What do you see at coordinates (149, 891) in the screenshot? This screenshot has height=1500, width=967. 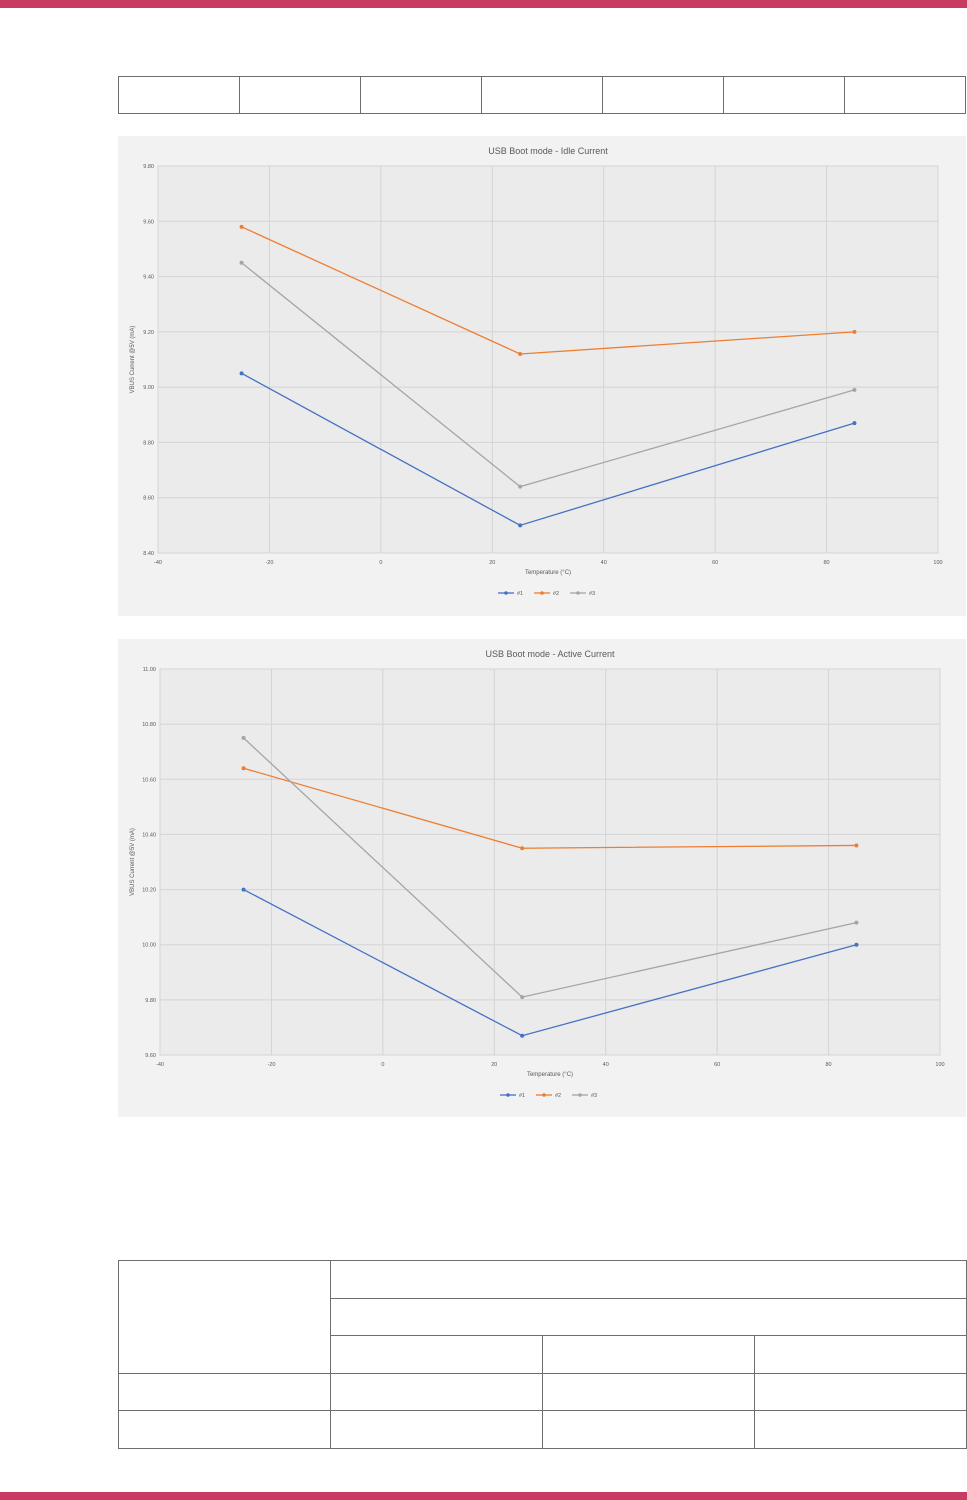 I see `y-tick-label: 10.20` at bounding box center [149, 891].